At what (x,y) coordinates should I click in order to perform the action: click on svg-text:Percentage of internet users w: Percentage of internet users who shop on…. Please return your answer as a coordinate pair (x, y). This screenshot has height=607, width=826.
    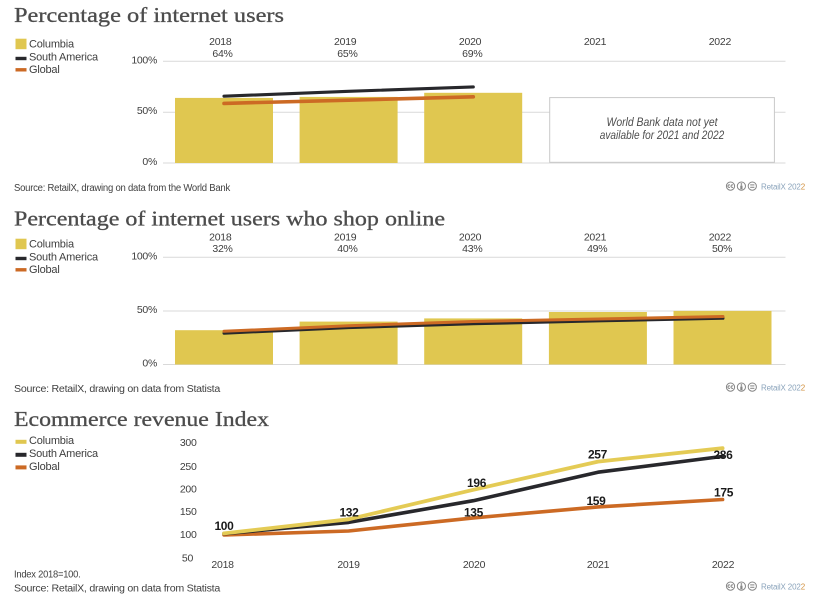
    Looking at the image, I should click on (229, 219).